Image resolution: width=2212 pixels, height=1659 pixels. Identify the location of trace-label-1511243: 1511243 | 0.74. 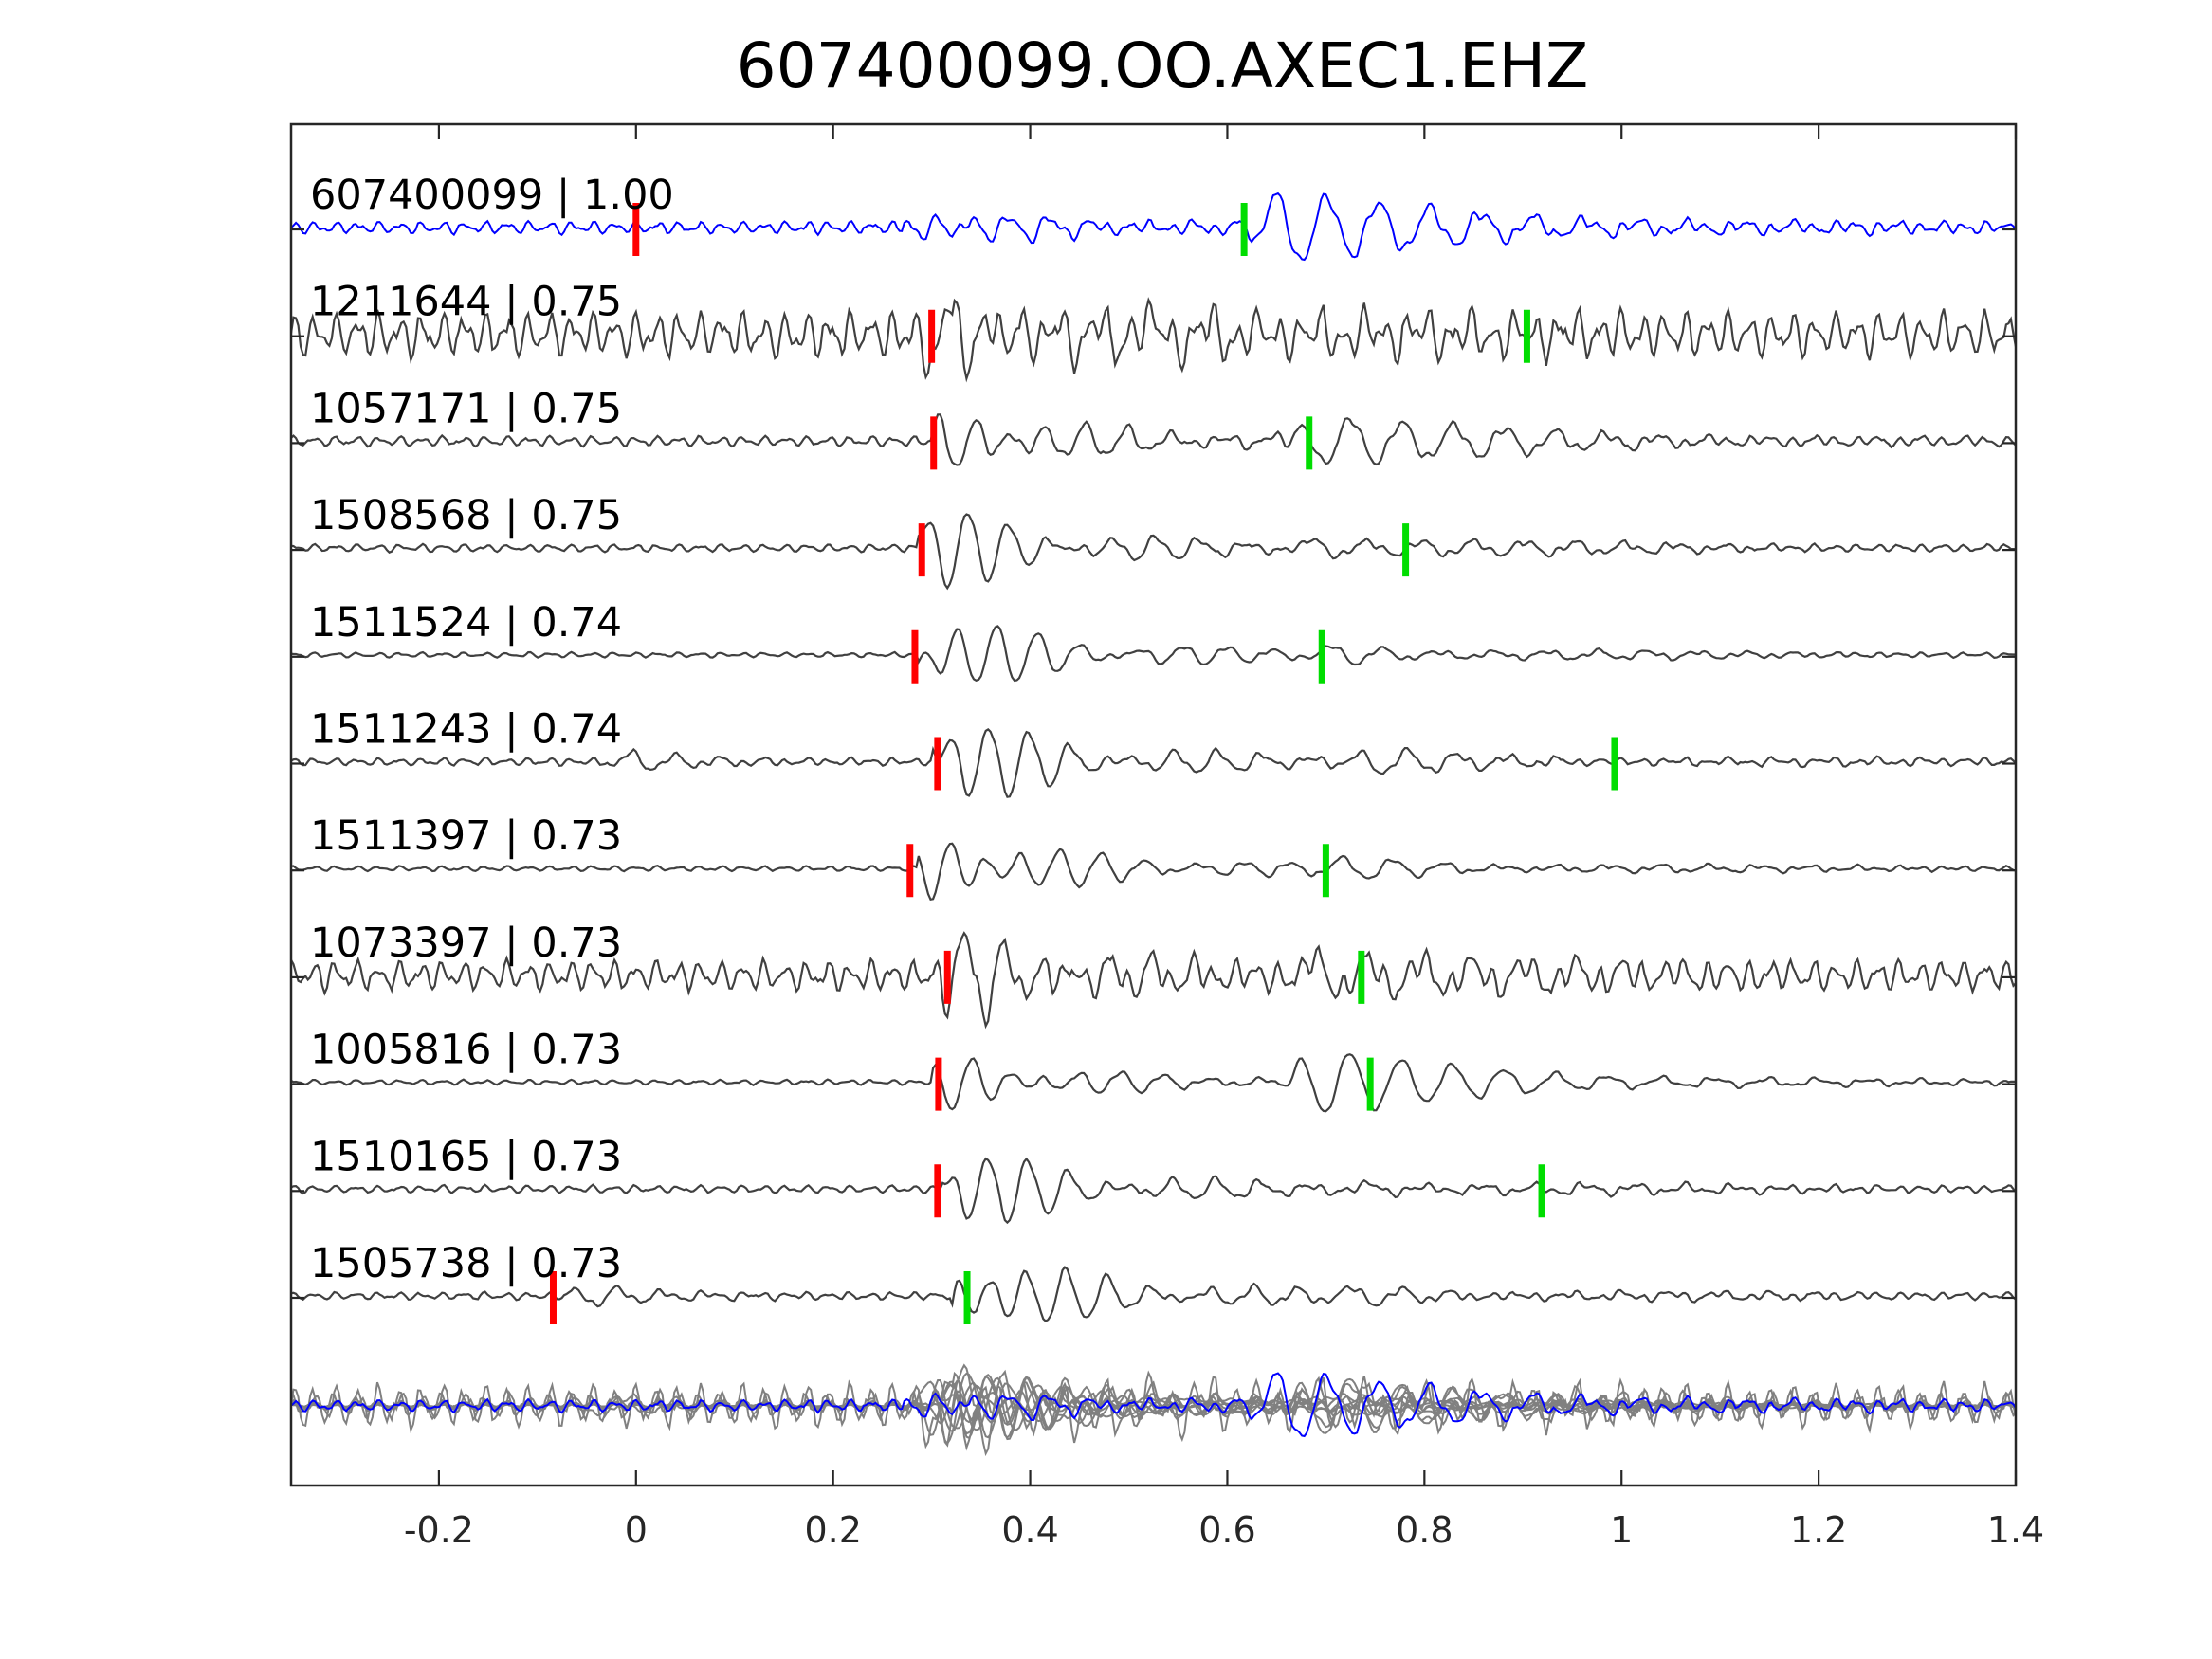
(466, 730).